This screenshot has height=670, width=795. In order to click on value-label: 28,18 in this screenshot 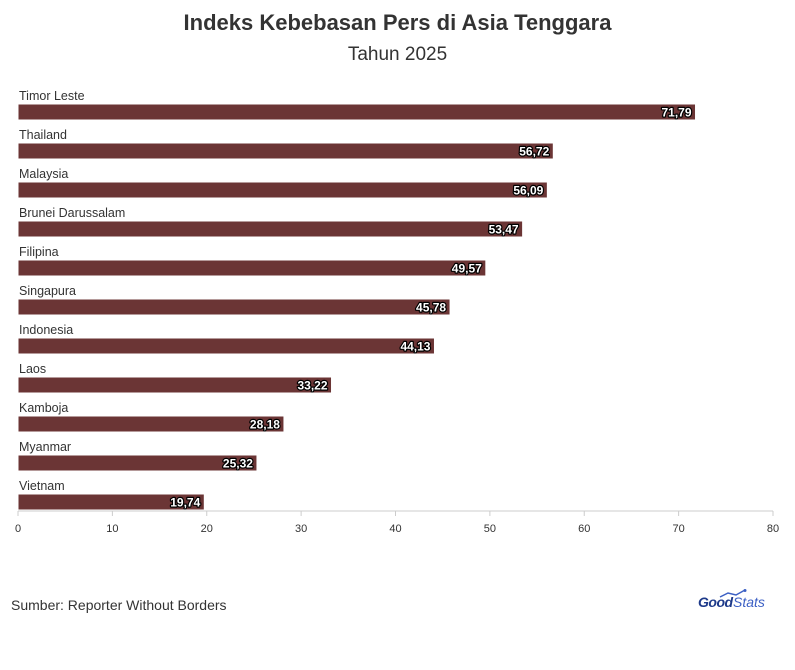, I will do `click(265, 425)`.